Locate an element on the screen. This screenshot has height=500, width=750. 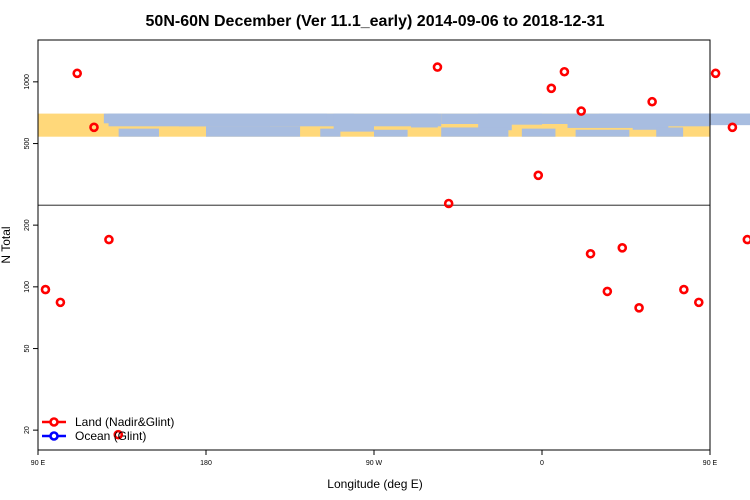
y-tick-label: 500 is located at coordinates (27, 144).